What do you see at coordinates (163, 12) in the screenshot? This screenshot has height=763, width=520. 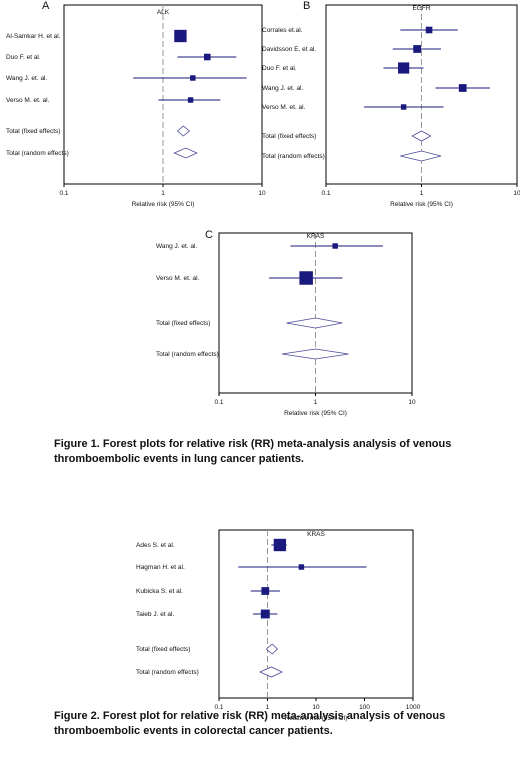 I see `plot-title: ALK` at bounding box center [163, 12].